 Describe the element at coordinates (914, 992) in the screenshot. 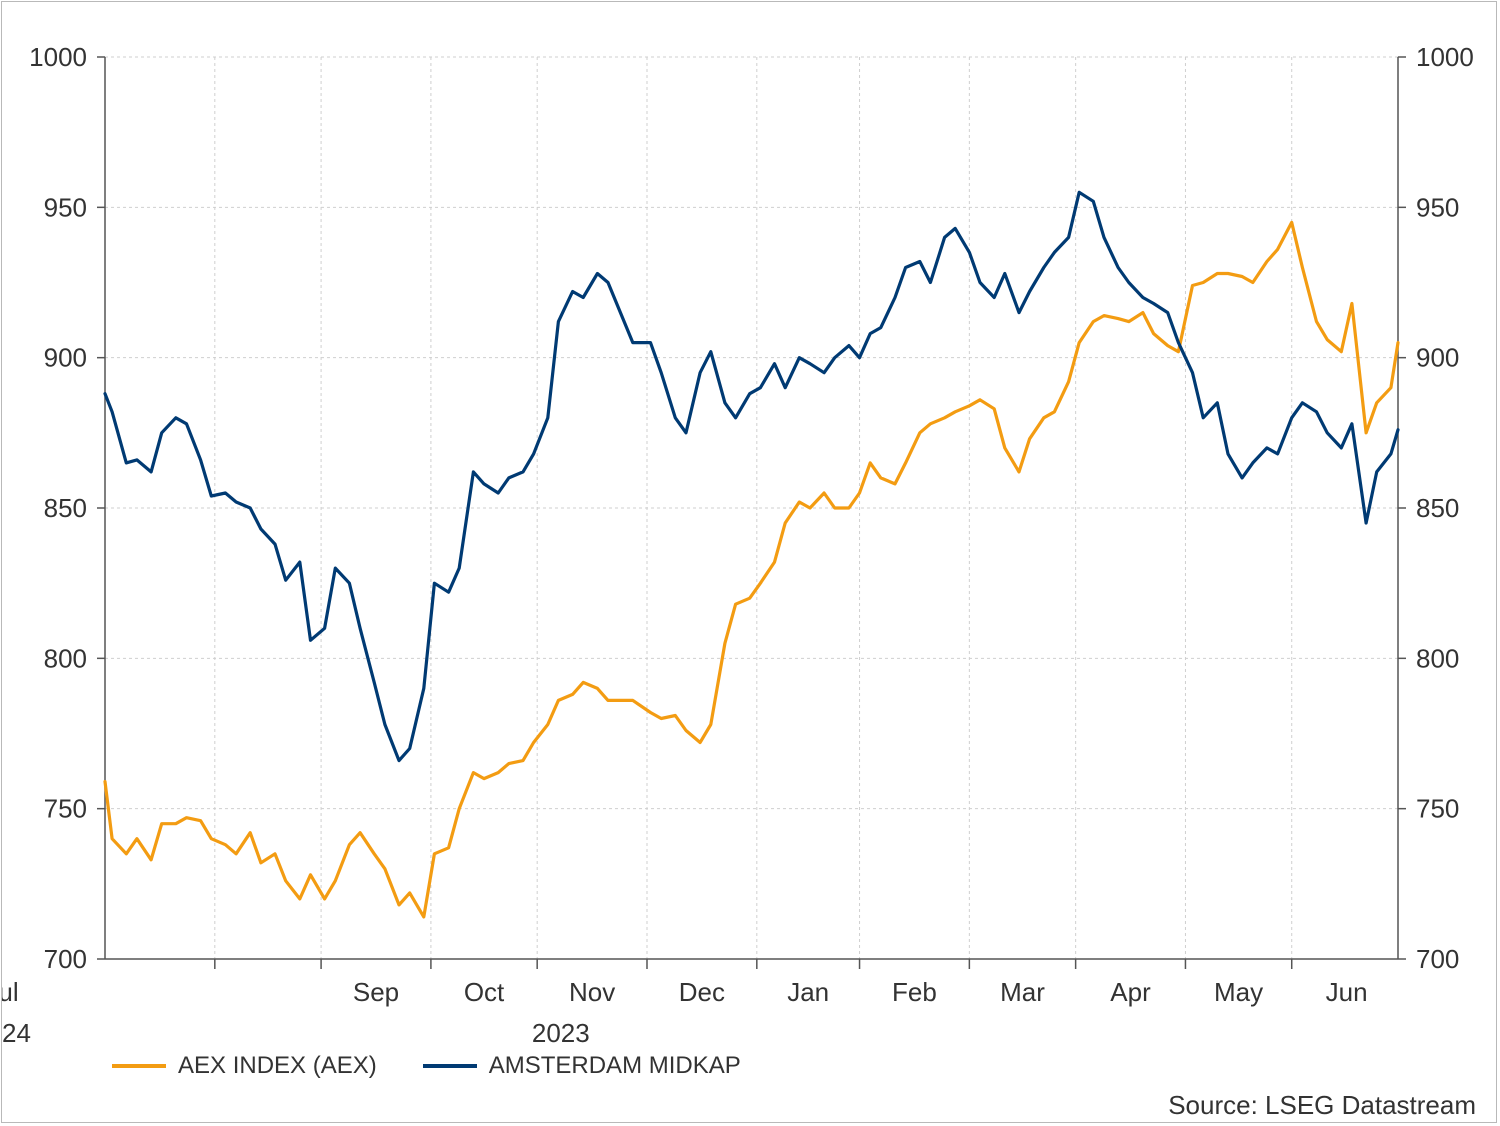

I see `x-tick-label: Feb` at that location.